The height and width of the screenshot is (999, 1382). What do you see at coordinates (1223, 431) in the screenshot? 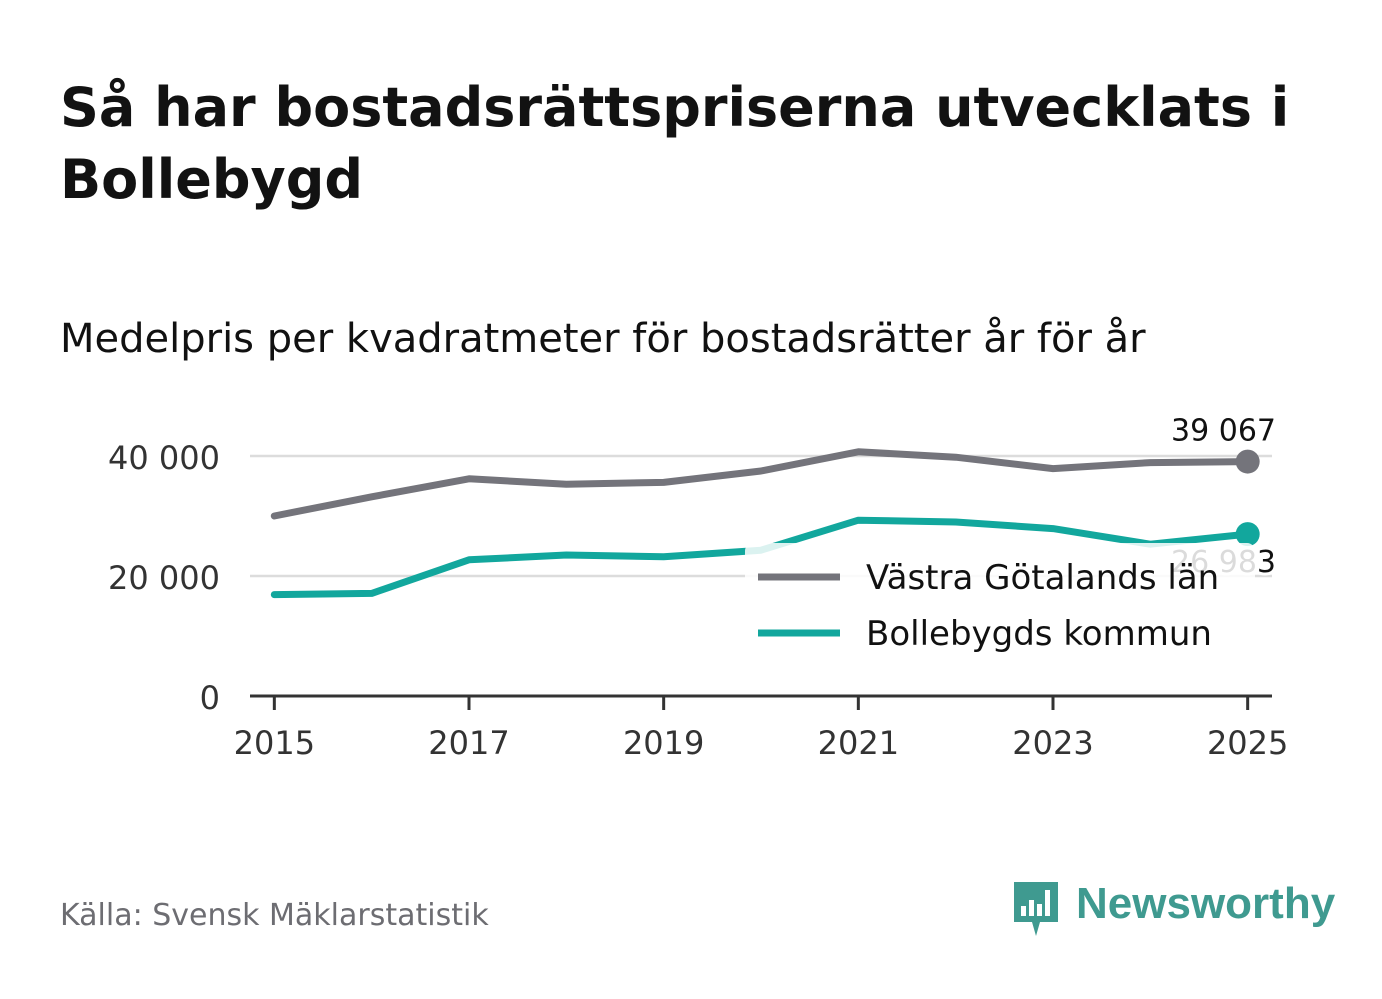
I see `data-label: 39 067` at bounding box center [1223, 431].